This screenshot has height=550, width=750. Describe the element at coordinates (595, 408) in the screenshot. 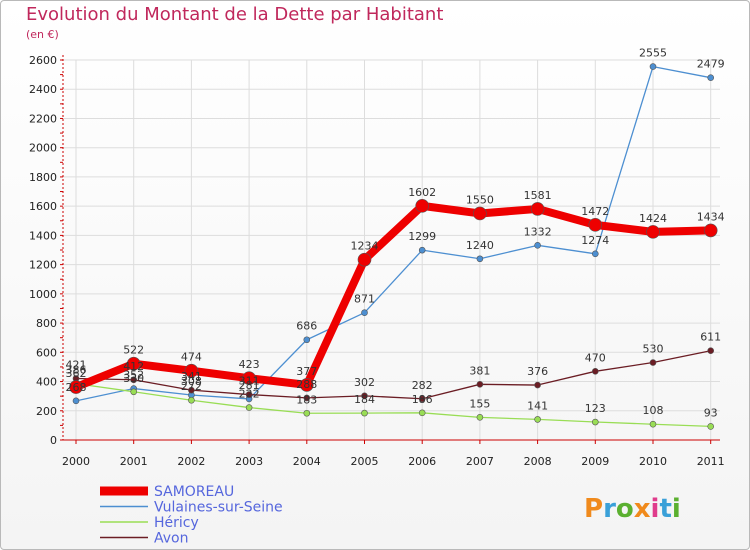

I see `data-label-h-ricy: 123` at that location.